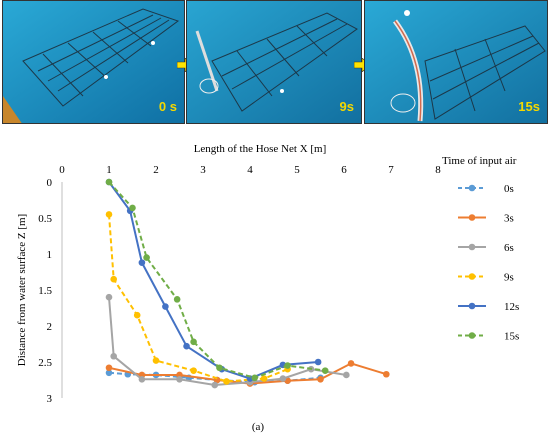 This screenshot has width=550, height=437. I want to click on legend: 0s 3s 6s 9s 12s 15s, so click(488, 263).